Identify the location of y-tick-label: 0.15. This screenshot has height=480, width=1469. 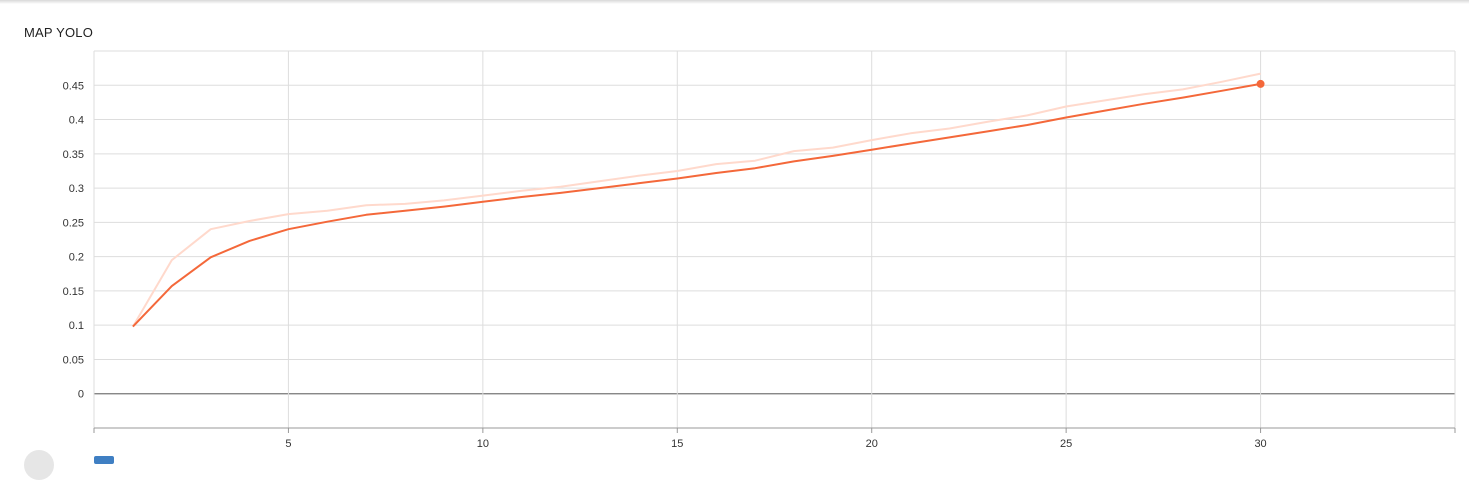
(73, 292).